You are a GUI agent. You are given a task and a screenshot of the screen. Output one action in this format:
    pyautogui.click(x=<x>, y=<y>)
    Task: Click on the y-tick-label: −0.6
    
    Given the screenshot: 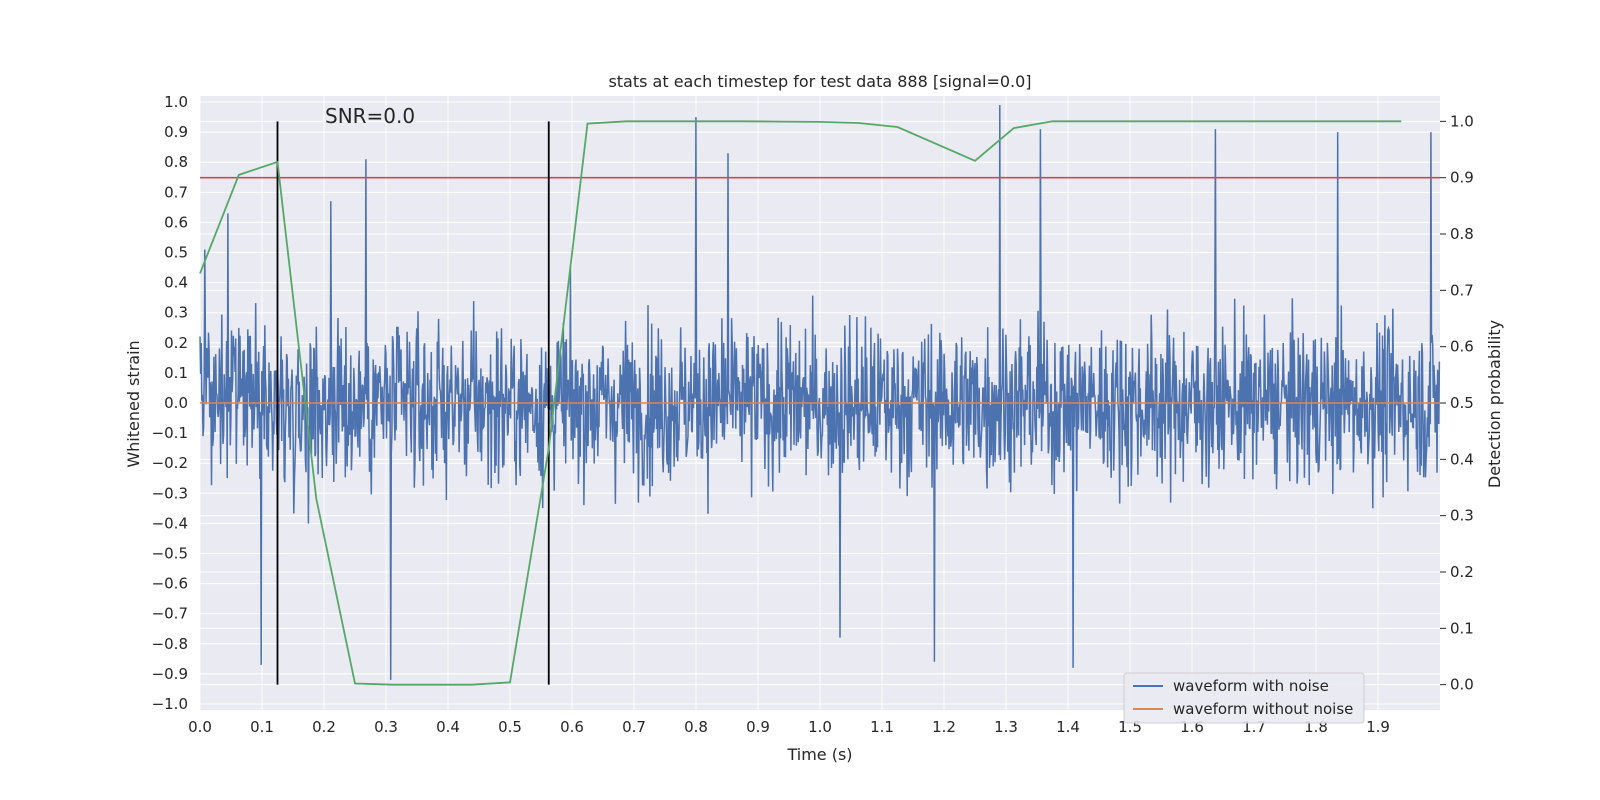 What is the action you would take?
    pyautogui.click(x=170, y=584)
    